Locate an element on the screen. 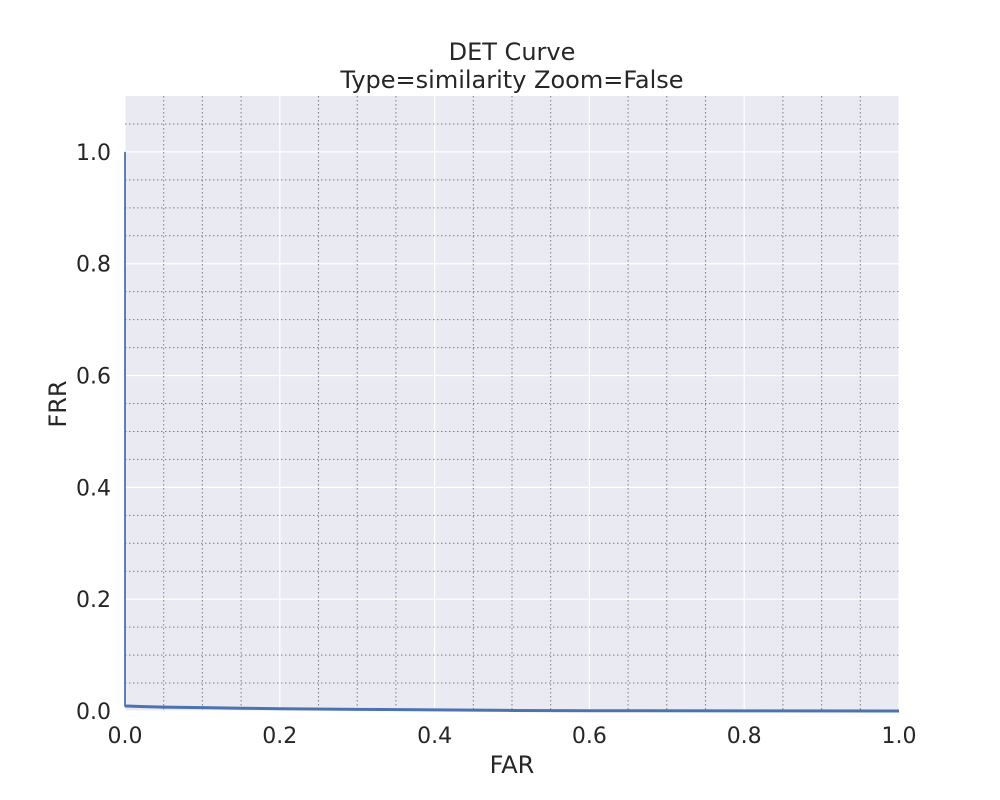 The height and width of the screenshot is (800, 1000). y-tick-label: 0.6 is located at coordinates (93, 377).